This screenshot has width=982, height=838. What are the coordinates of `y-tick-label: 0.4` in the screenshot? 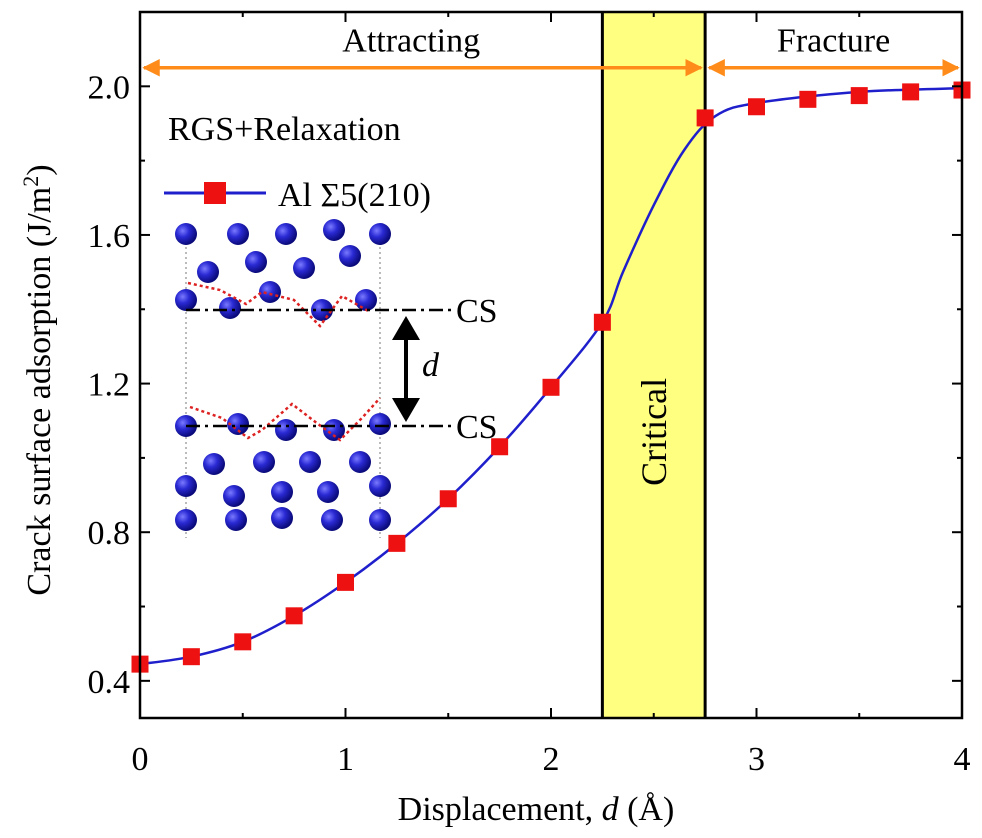 It's located at (109, 682).